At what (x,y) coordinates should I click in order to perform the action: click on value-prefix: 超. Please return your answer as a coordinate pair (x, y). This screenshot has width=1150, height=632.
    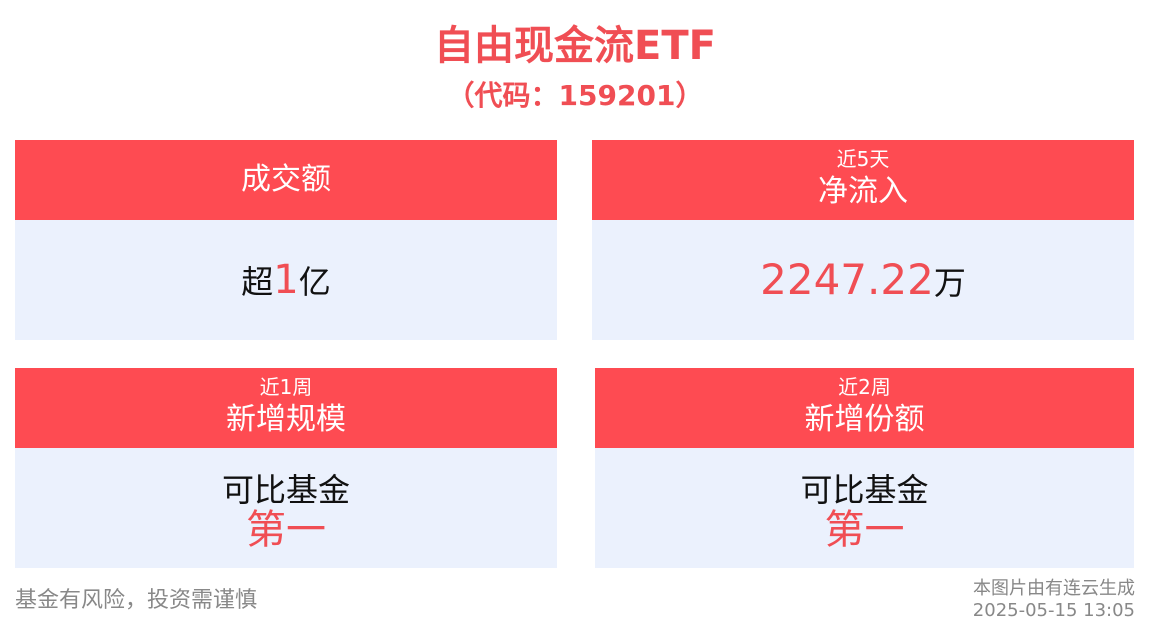
    Looking at the image, I should click on (257, 282).